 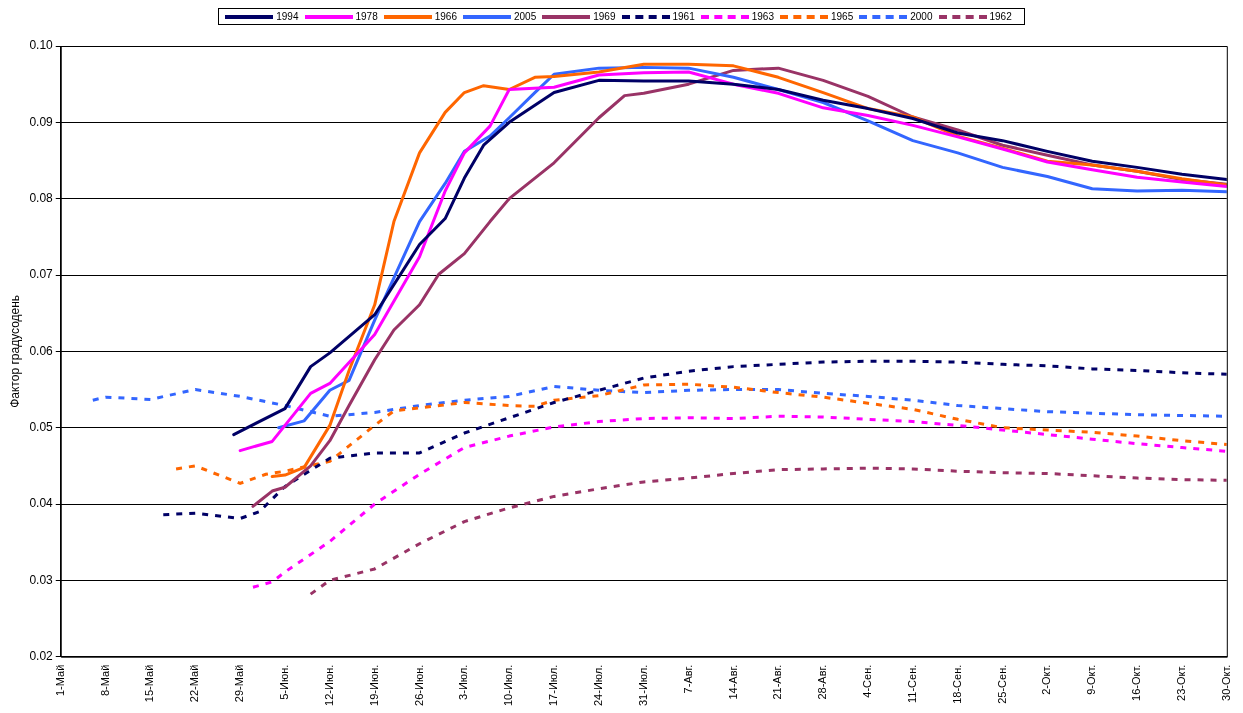 What do you see at coordinates (1180, 682) in the screenshot?
I see `x-tick-label: 23-Окт.` at bounding box center [1180, 682].